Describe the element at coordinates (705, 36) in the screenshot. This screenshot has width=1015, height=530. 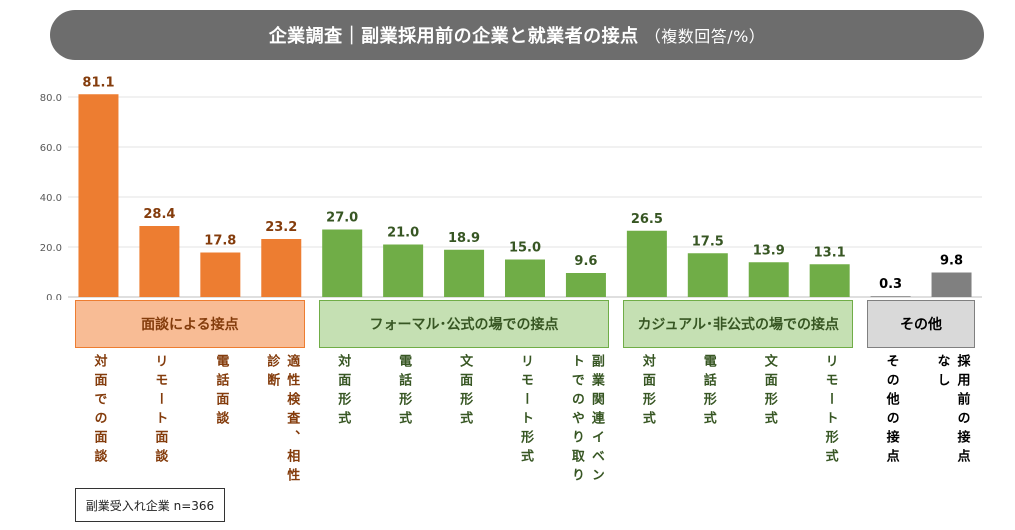
I see `chart-title-unit: （複数回答/%）` at that location.